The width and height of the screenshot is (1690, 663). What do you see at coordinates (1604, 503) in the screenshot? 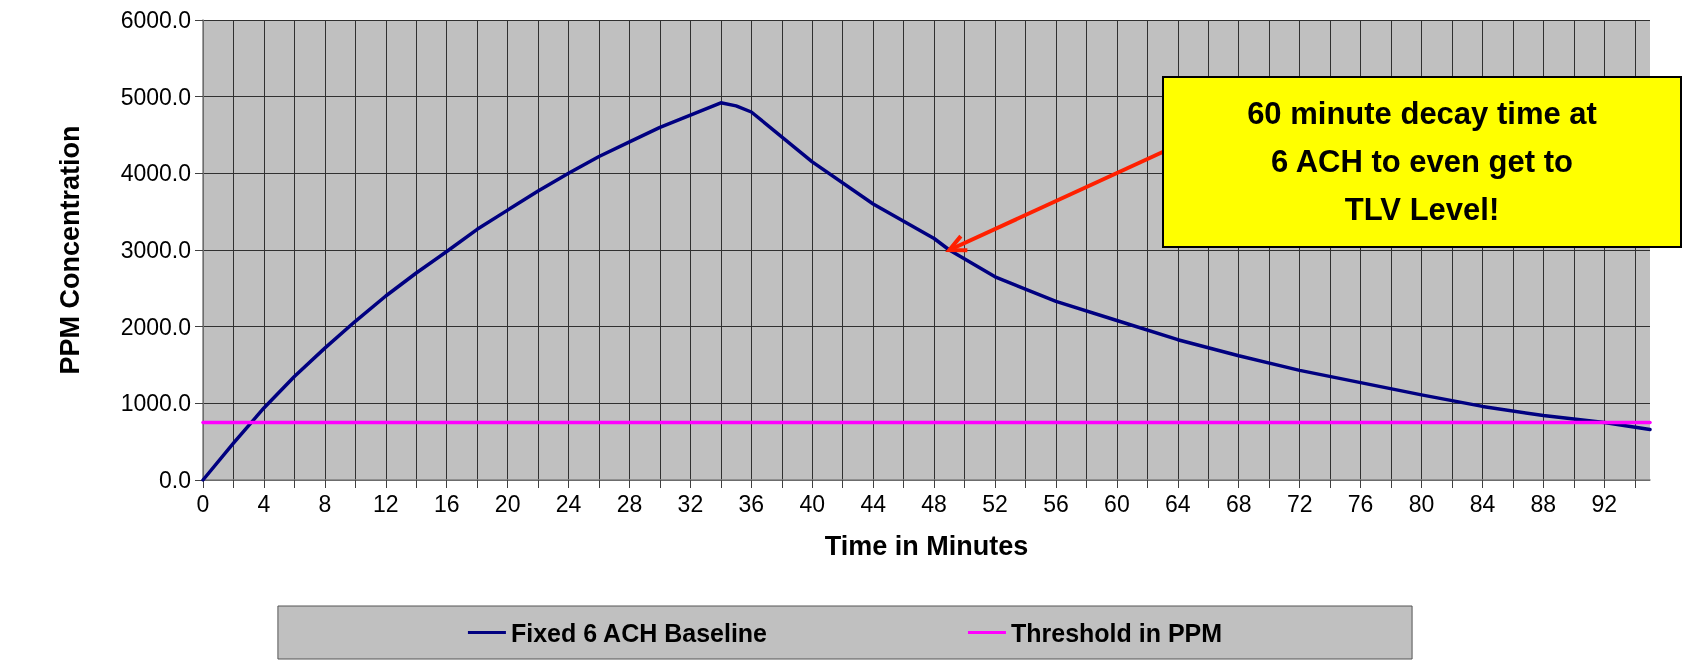
I see `x-tick-label: 92` at bounding box center [1604, 503].